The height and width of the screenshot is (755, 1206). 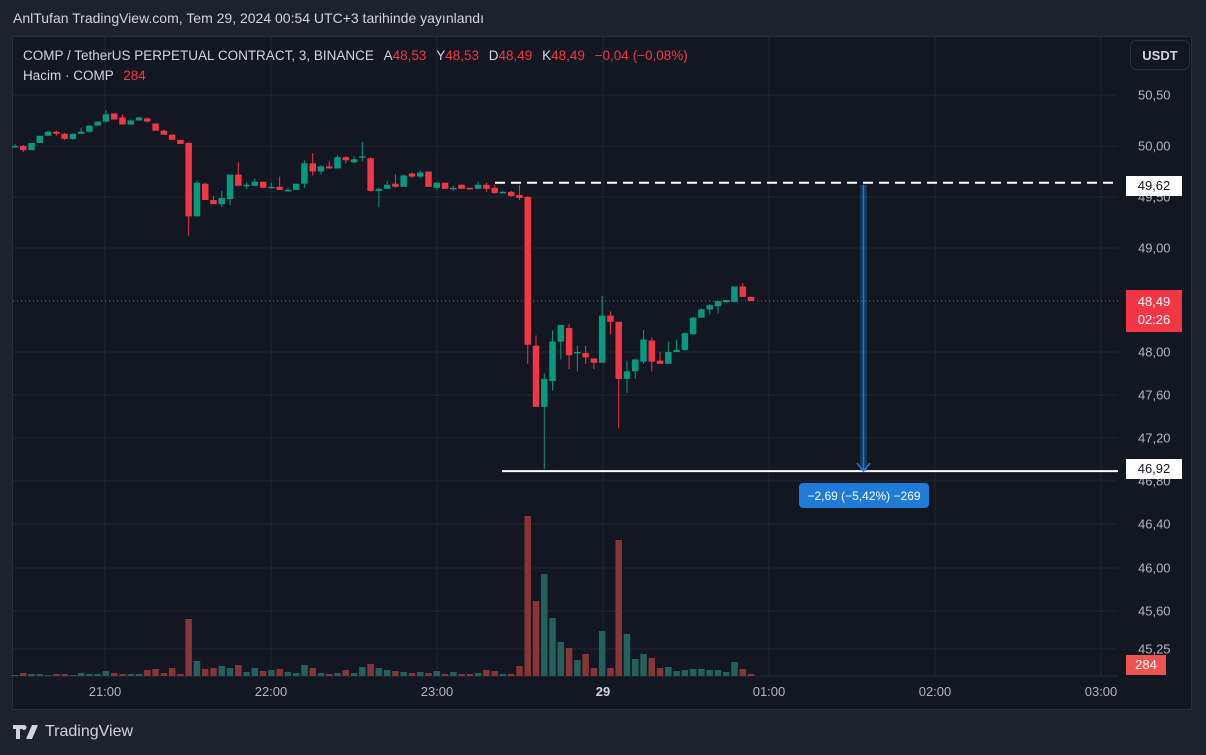 What do you see at coordinates (1154, 649) in the screenshot?
I see `price-tick: 45,25` at bounding box center [1154, 649].